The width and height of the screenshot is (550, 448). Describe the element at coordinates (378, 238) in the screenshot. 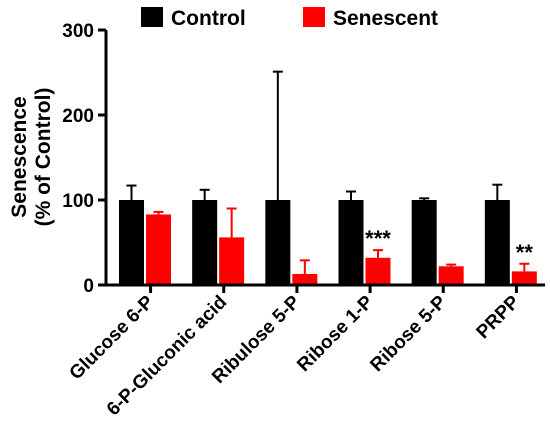

I see `significance-label: ***` at that location.